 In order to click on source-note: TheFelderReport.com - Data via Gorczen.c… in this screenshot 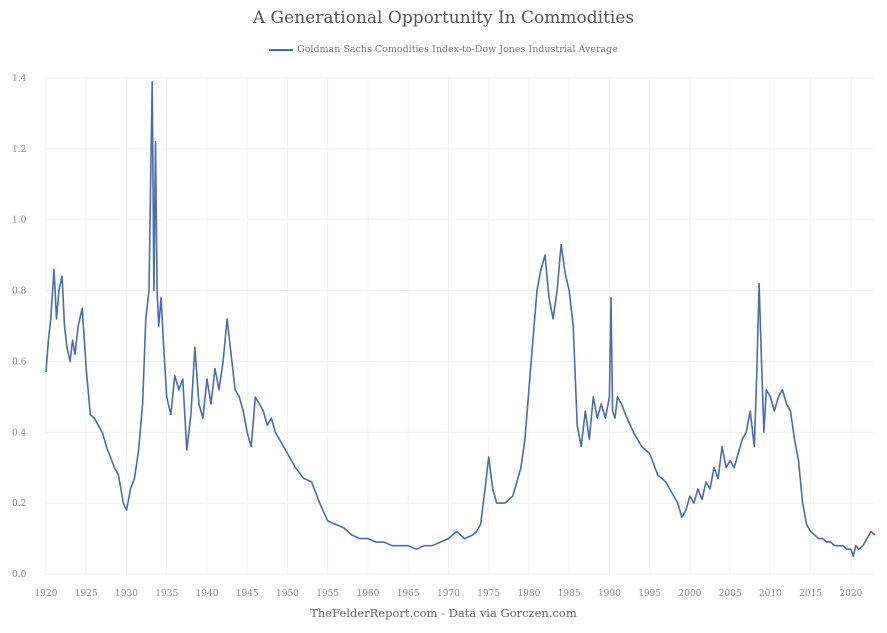, I will do `click(443, 613)`.